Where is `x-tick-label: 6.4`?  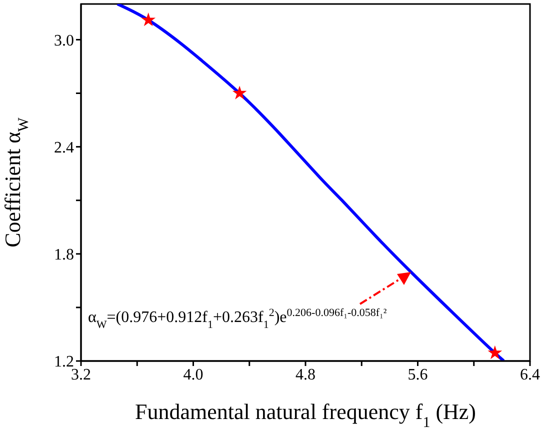
x-tick-label: 6.4 is located at coordinates (530, 375).